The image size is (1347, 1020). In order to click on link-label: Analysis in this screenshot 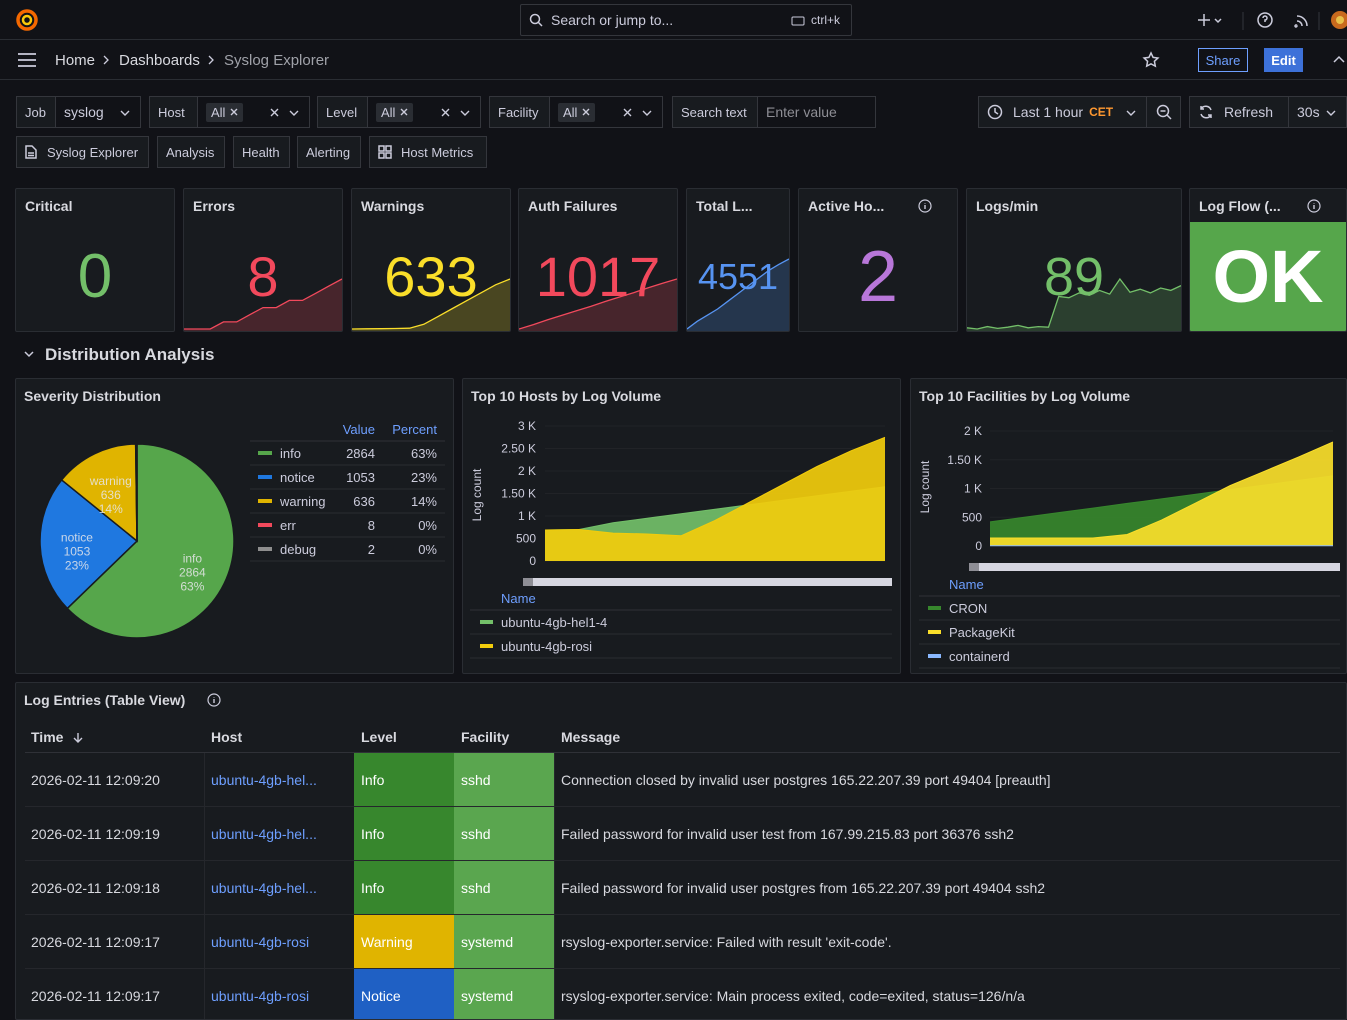, I will do `click(190, 152)`.